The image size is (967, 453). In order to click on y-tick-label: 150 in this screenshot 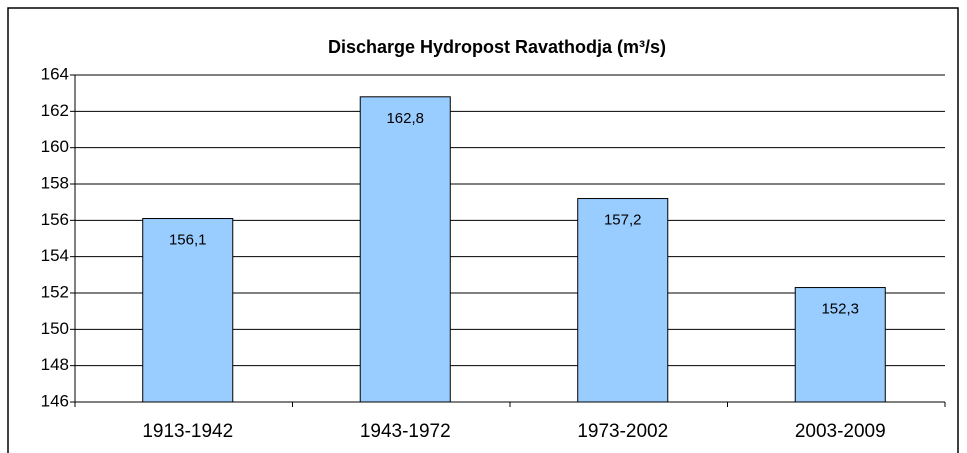, I will do `click(55, 328)`.